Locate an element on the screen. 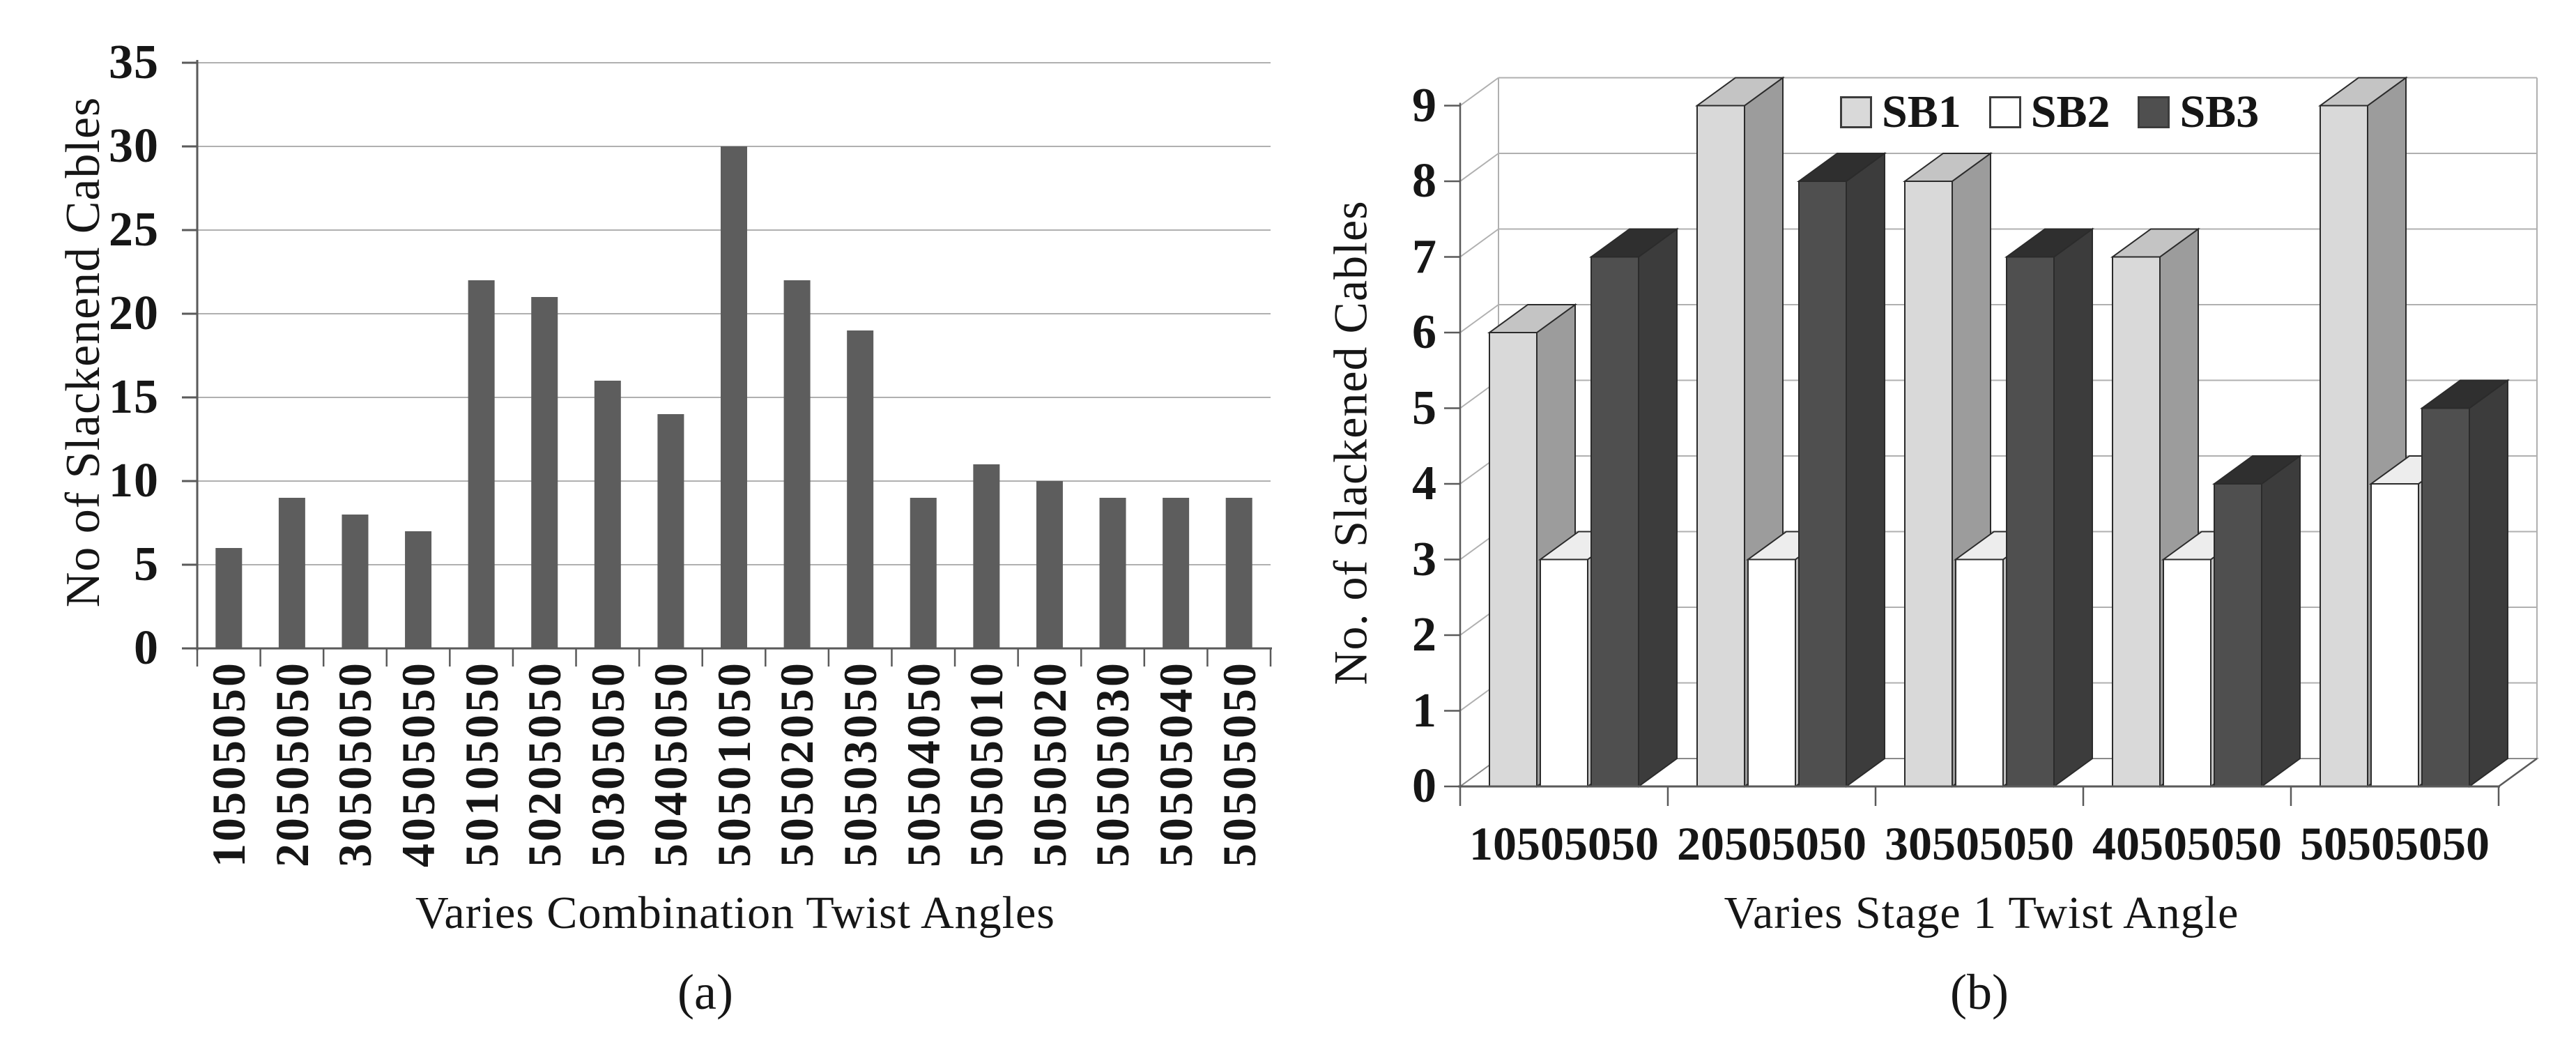  chart-a-x-tick-label: 50505020 is located at coordinates (1049, 764).